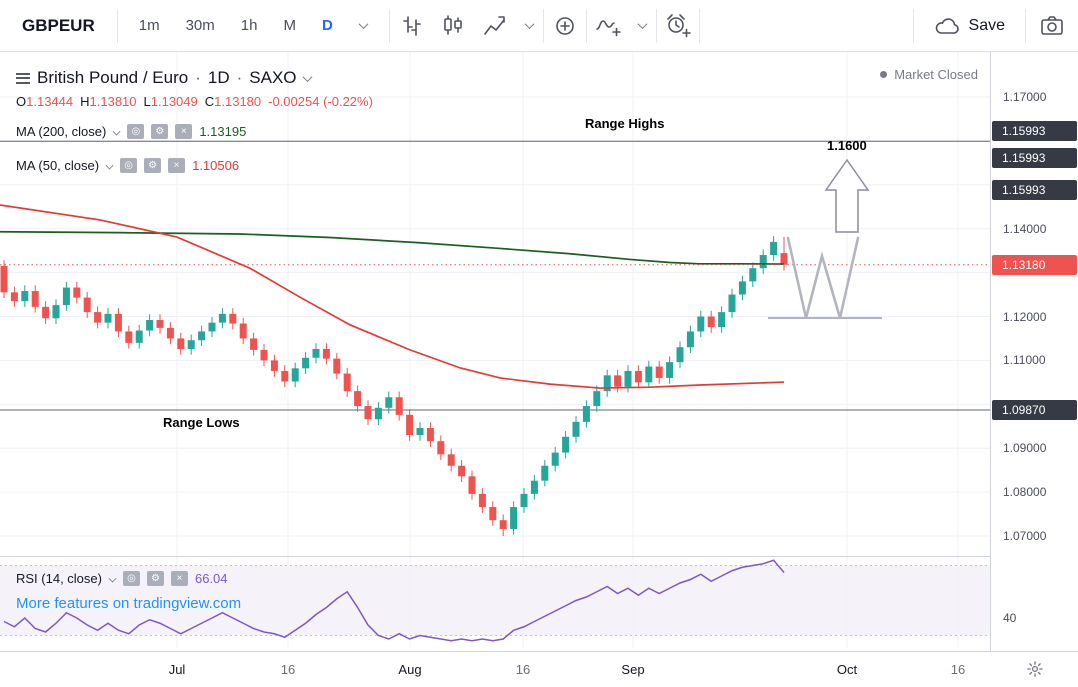  What do you see at coordinates (1034, 410) in the screenshot?
I see `price-badge: 1.09870` at bounding box center [1034, 410].